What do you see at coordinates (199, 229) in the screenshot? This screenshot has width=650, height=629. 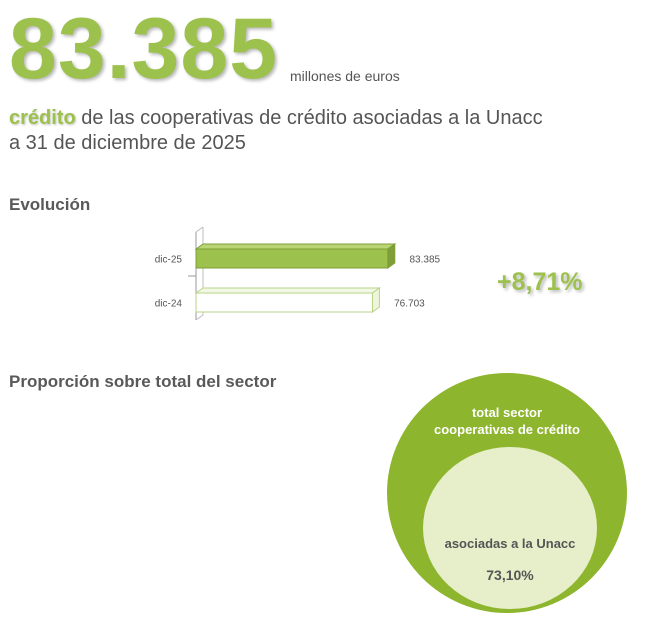 I see `axis-top-line` at bounding box center [199, 229].